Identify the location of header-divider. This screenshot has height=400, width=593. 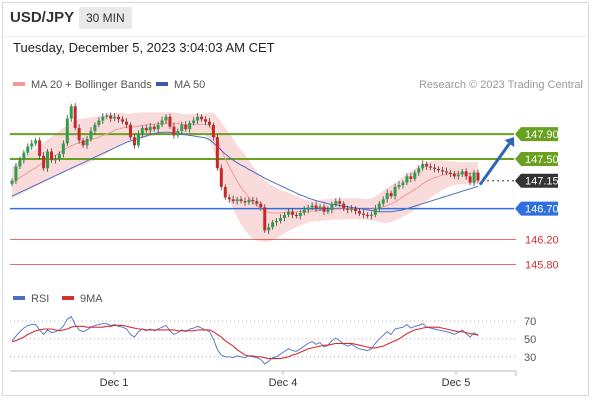
(293, 36).